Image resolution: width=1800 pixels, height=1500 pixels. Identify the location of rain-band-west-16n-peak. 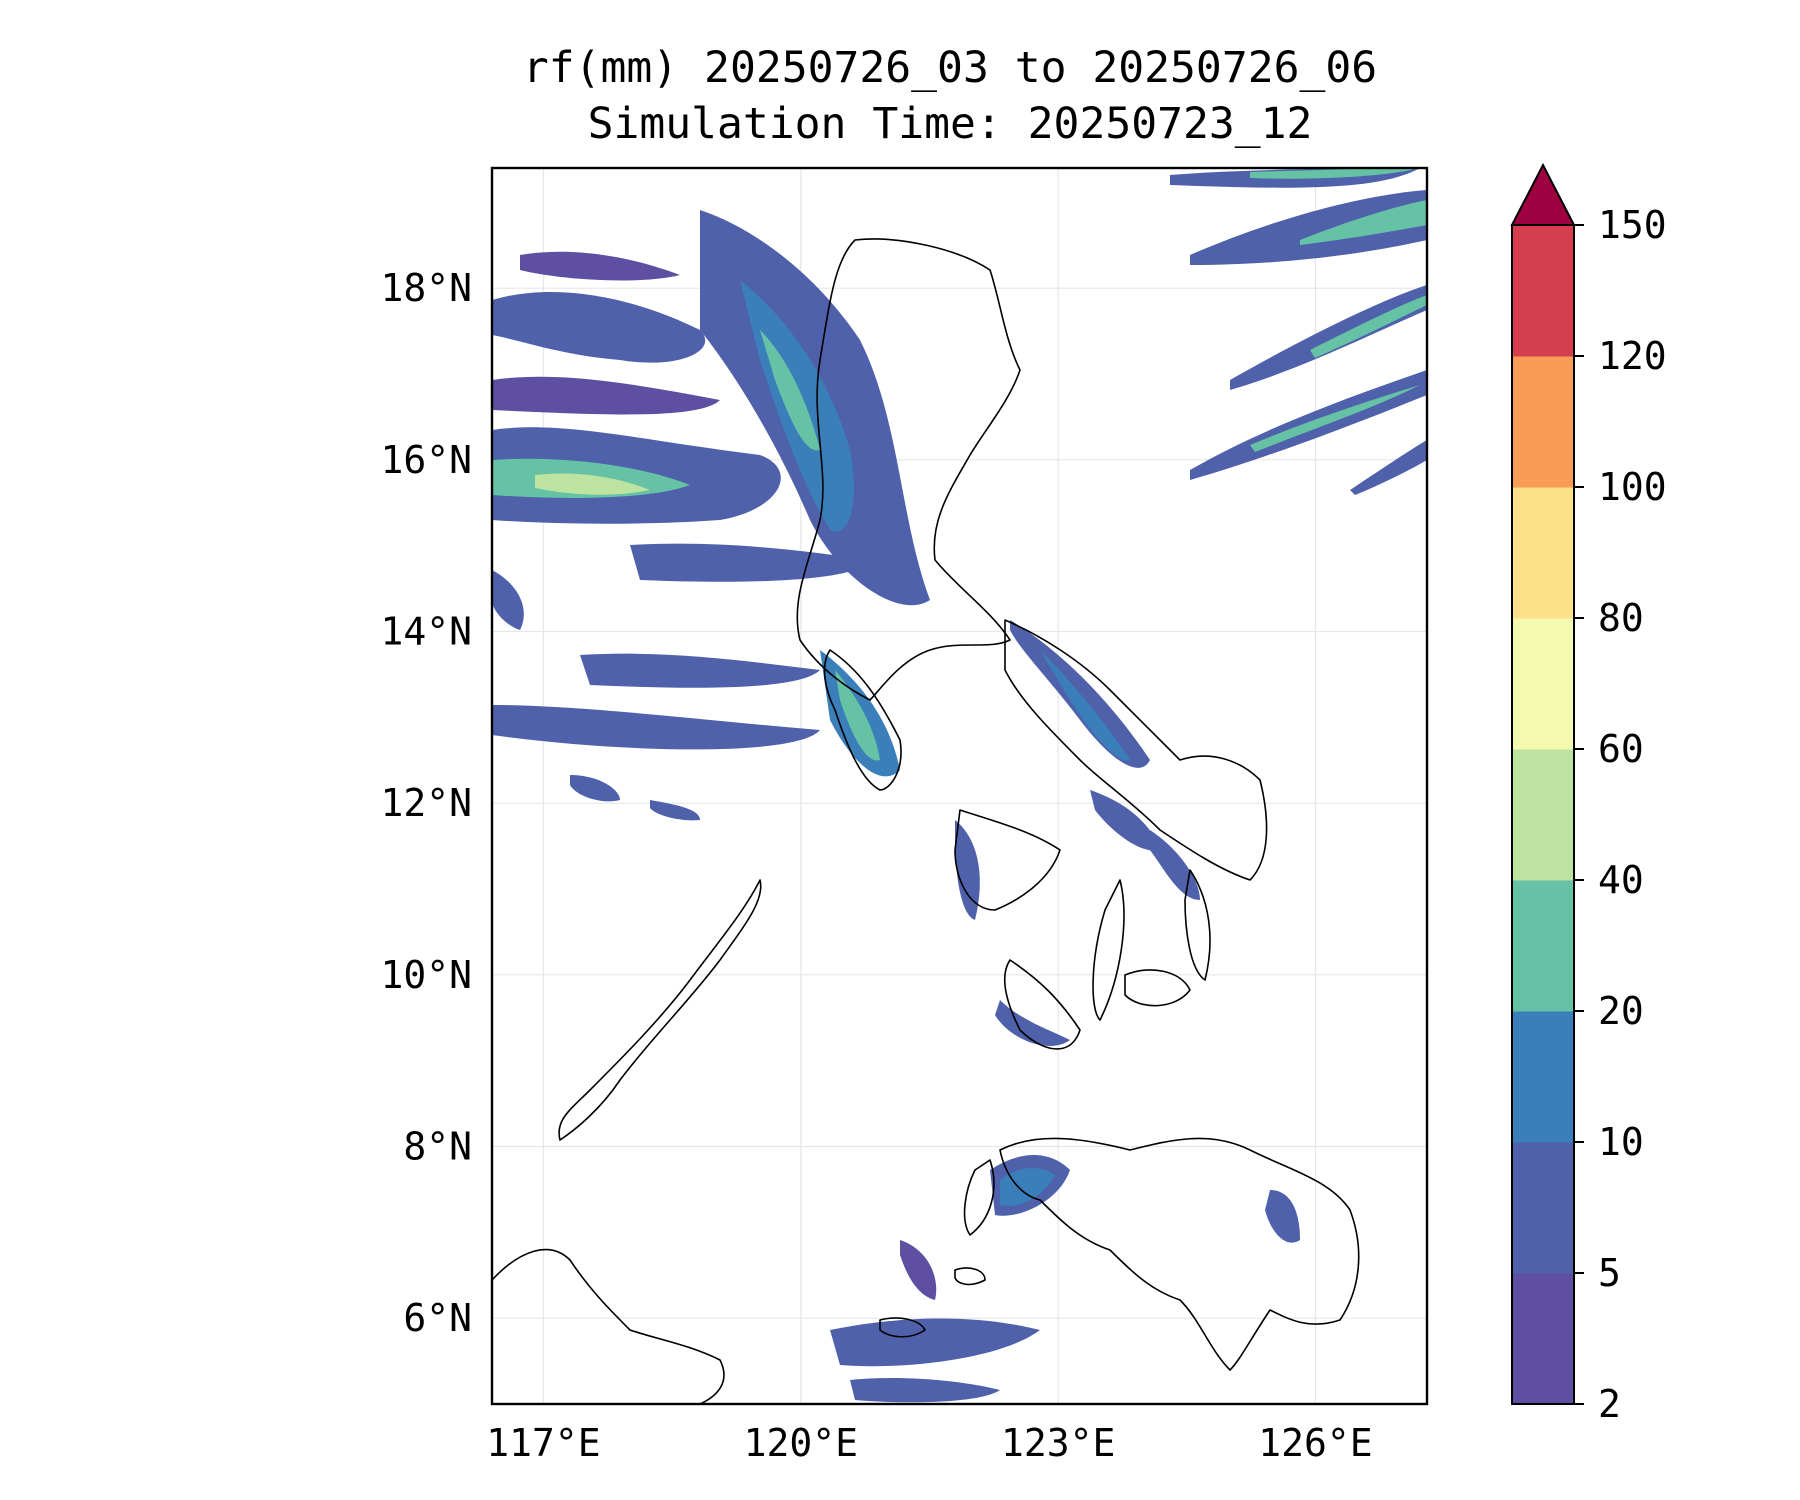
(592, 484).